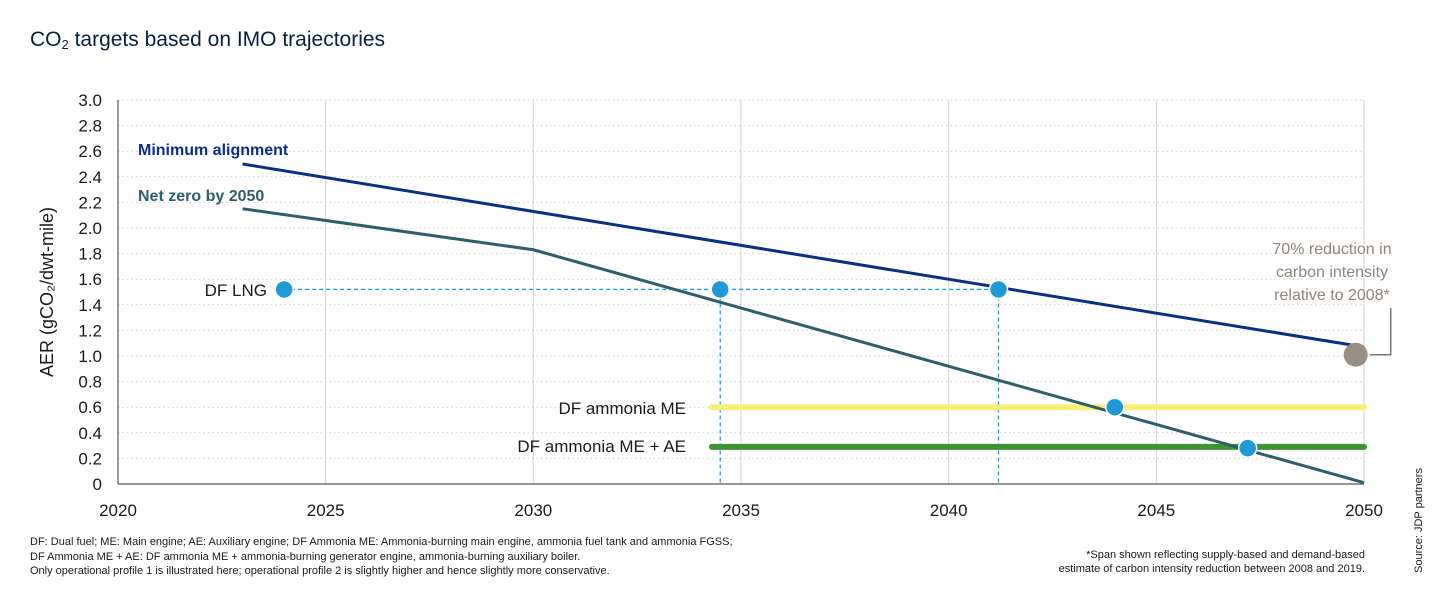 The image size is (1441, 601). I want to click on minimum-alignment-label: Minimum alignment, so click(213, 150).